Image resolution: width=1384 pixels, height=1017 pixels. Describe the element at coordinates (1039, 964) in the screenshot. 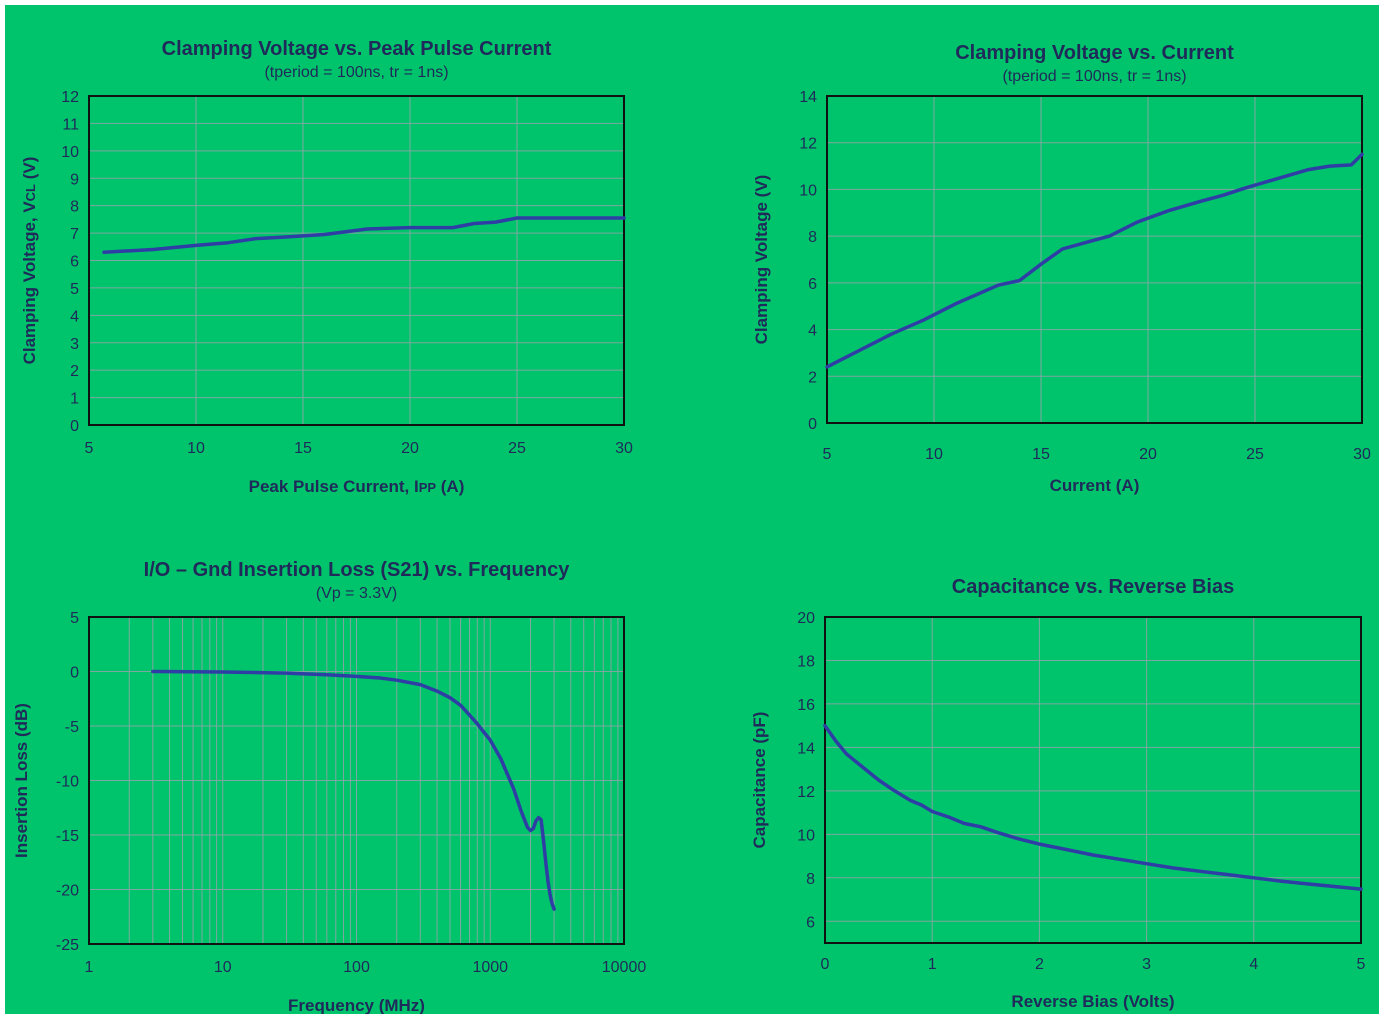

I see `x-tick-label: 2` at that location.